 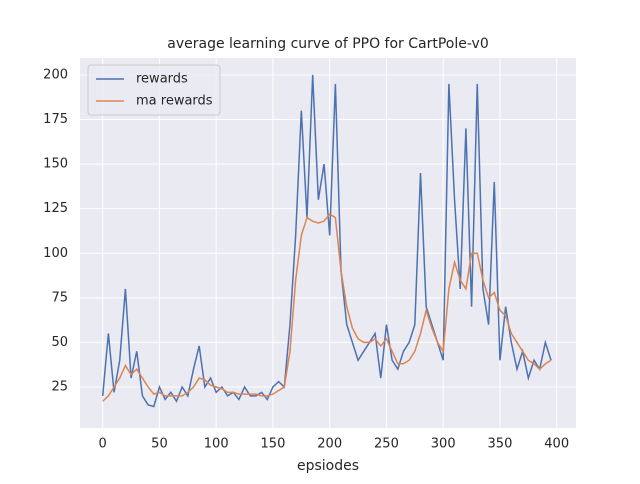 What do you see at coordinates (59, 386) in the screenshot?
I see `y-tick-label: 25` at bounding box center [59, 386].